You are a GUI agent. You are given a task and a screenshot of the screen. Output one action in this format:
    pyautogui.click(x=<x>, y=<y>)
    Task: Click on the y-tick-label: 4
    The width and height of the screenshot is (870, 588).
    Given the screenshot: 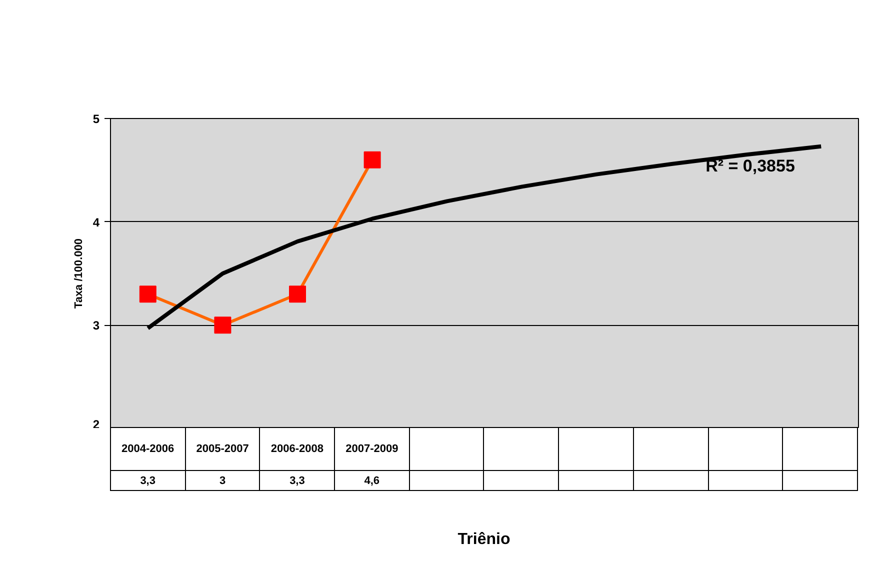 What is the action you would take?
    pyautogui.click(x=96, y=222)
    